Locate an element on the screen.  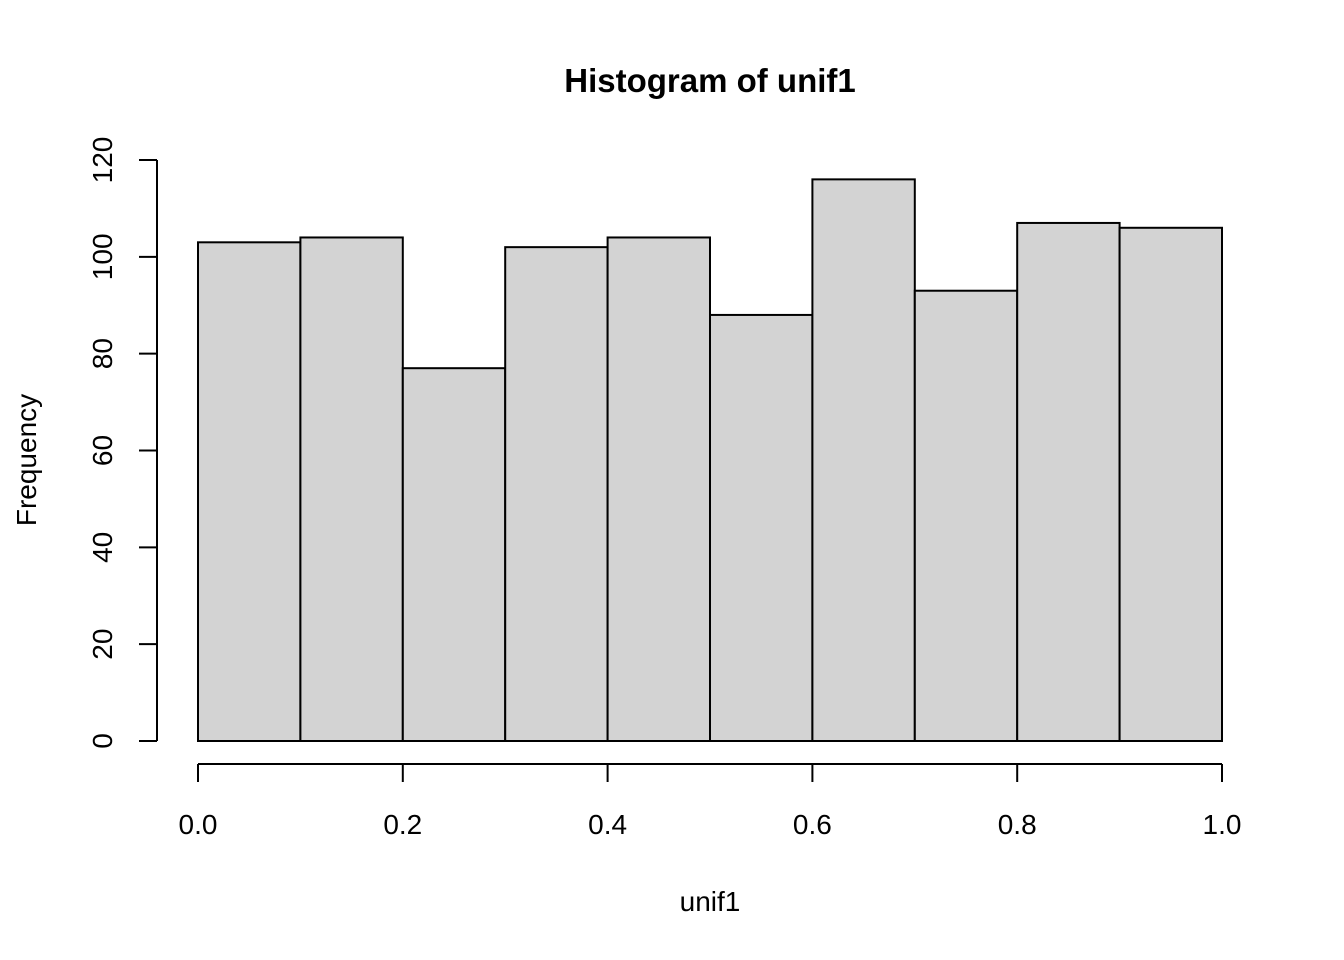
x-tick-label-3: 0.6 is located at coordinates (812, 824).